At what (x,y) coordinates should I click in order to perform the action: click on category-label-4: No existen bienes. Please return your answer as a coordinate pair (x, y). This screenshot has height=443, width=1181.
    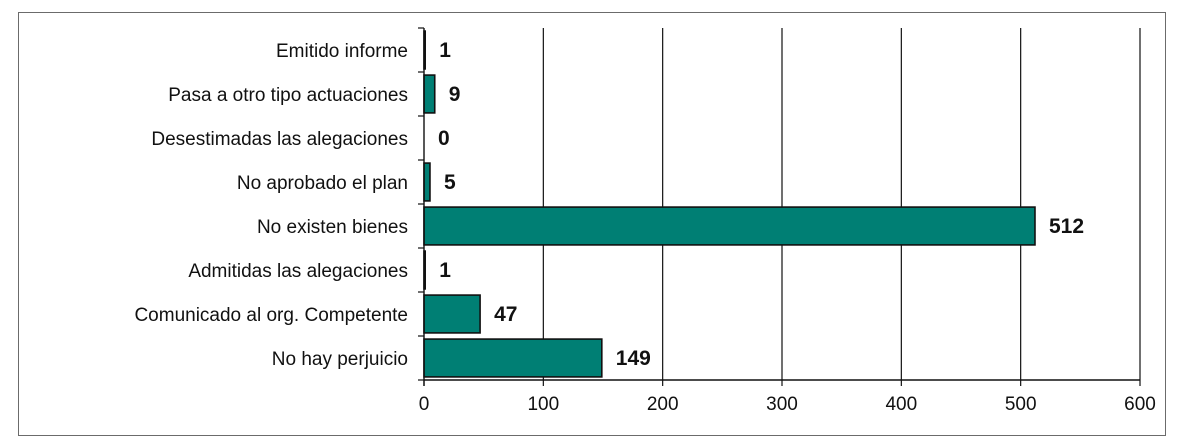
    Looking at the image, I should click on (332, 227).